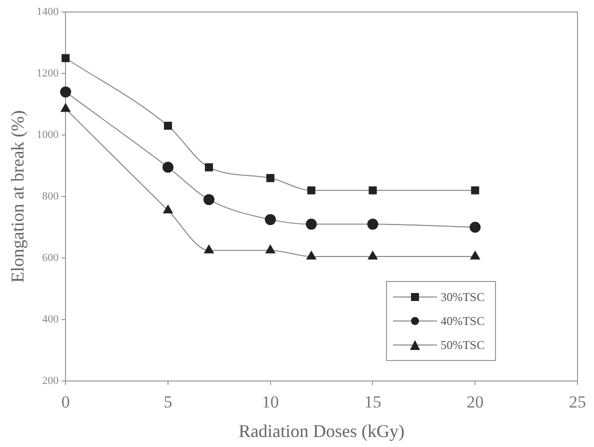 This screenshot has width=594, height=447. I want to click on y-tick-label: 200, so click(51, 380).